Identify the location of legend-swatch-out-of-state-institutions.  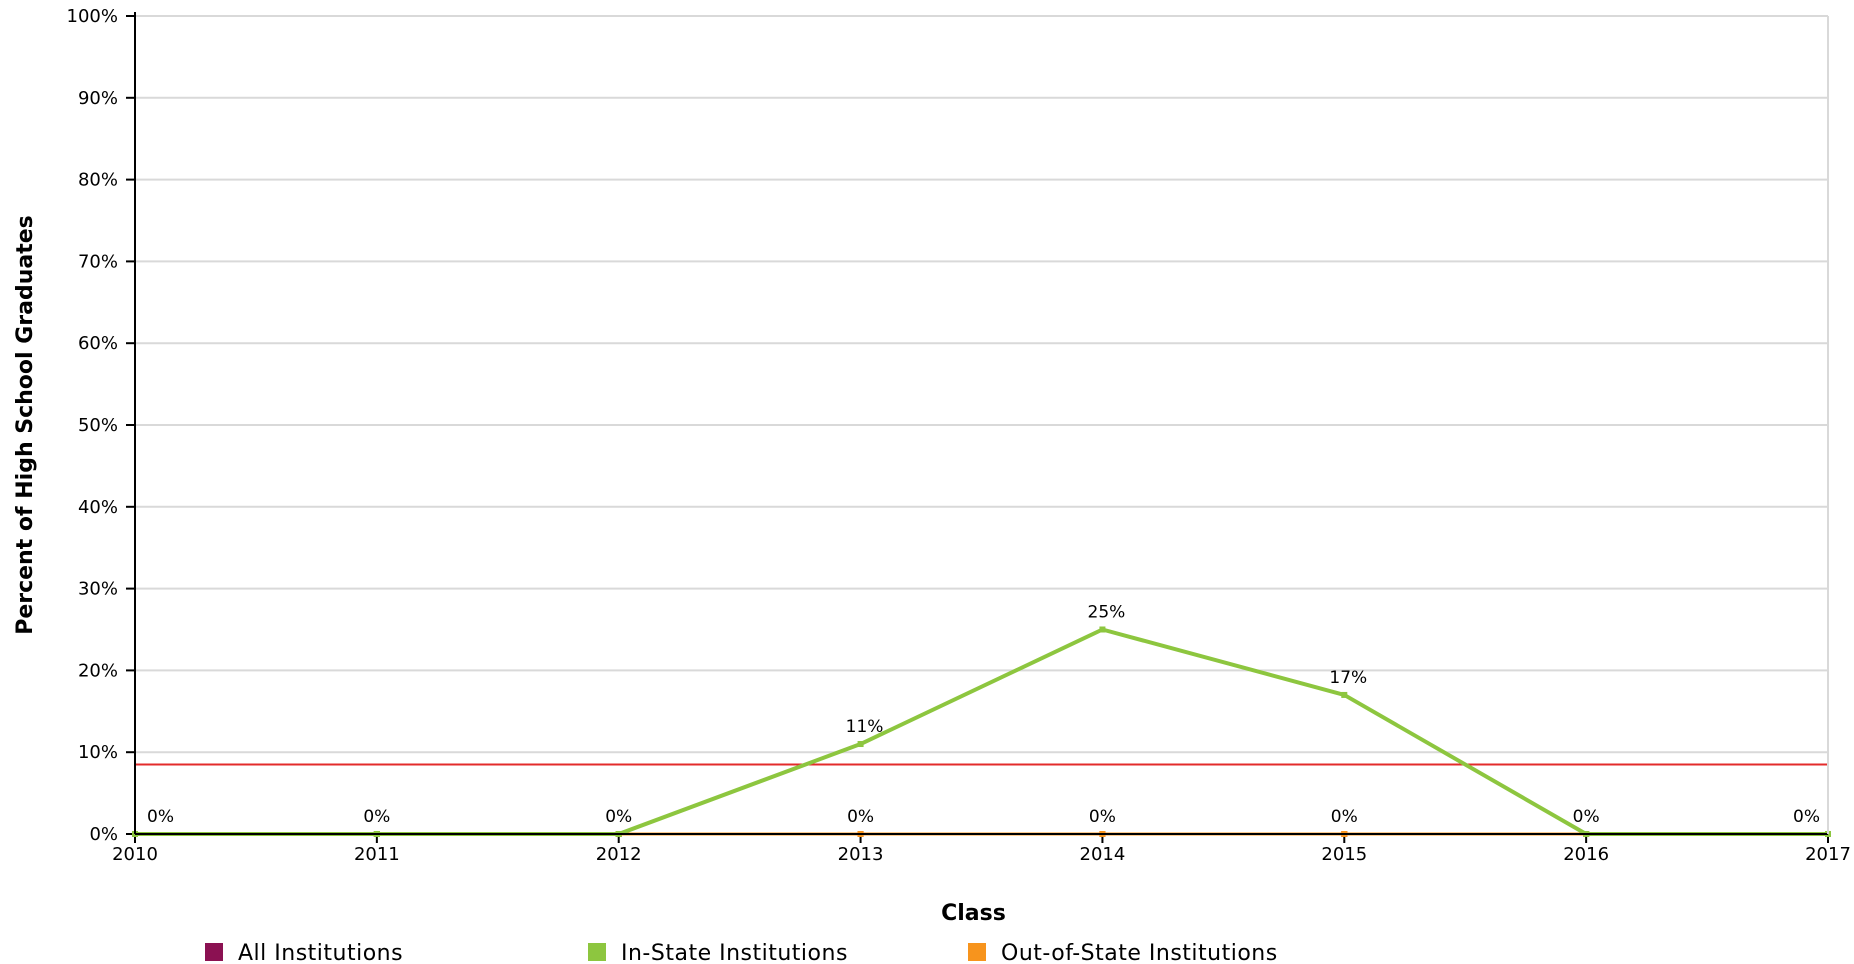
(977, 952).